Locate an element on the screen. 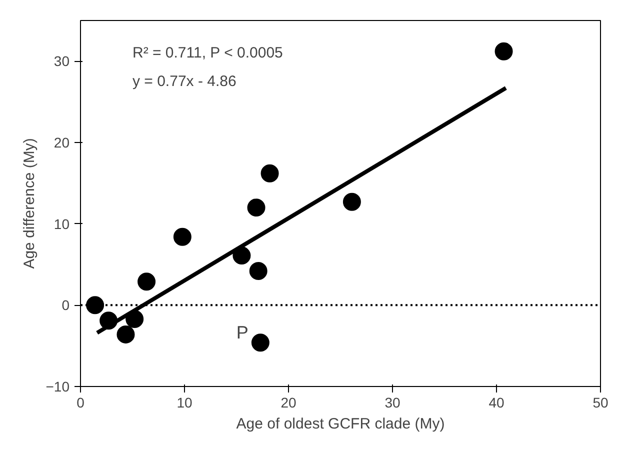  y-tick-label: 20 is located at coordinates (62, 142).